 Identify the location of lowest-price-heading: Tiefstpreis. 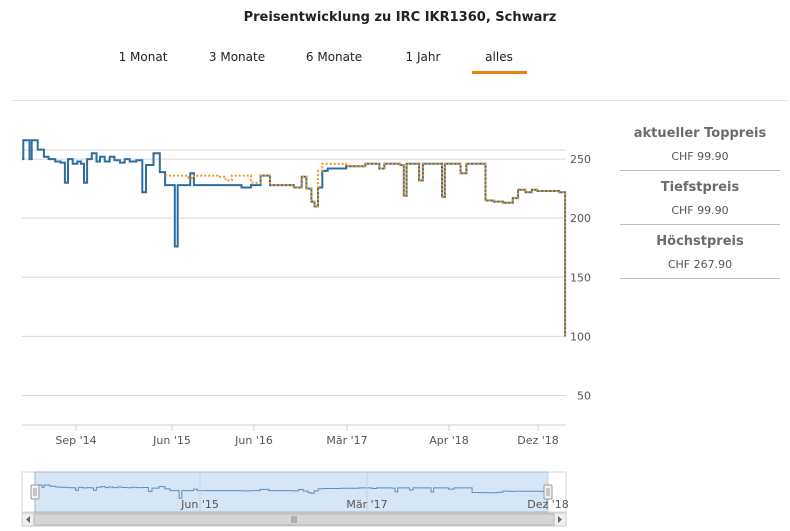
(700, 187).